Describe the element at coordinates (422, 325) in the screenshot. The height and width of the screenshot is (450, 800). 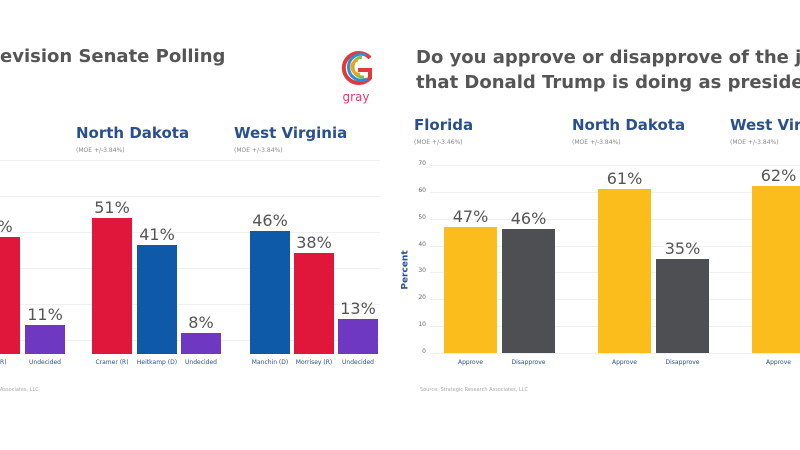
I see `y-tick-label: 10` at that location.